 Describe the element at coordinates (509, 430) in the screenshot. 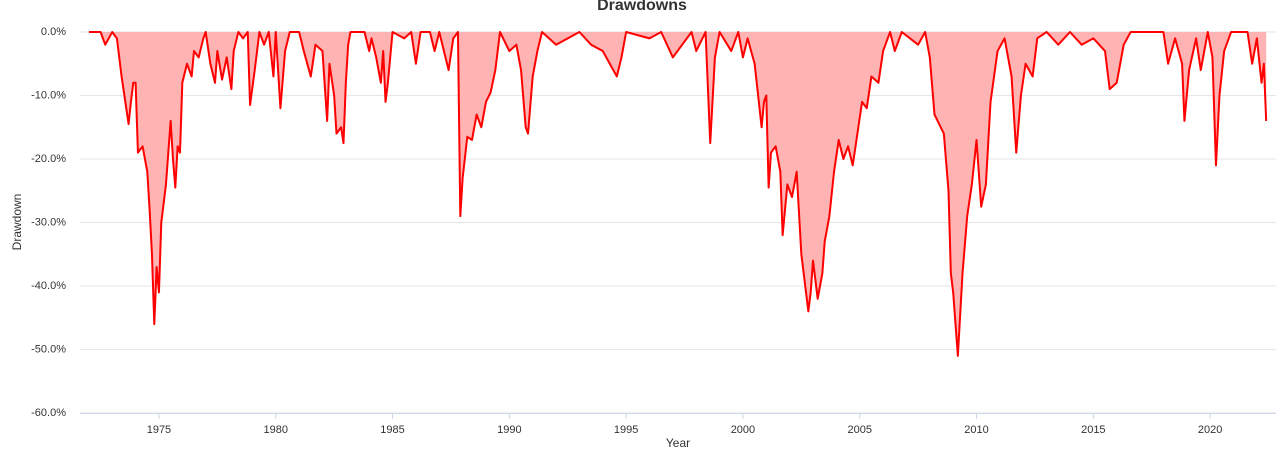

I see `x-tick-label: 1990` at that location.